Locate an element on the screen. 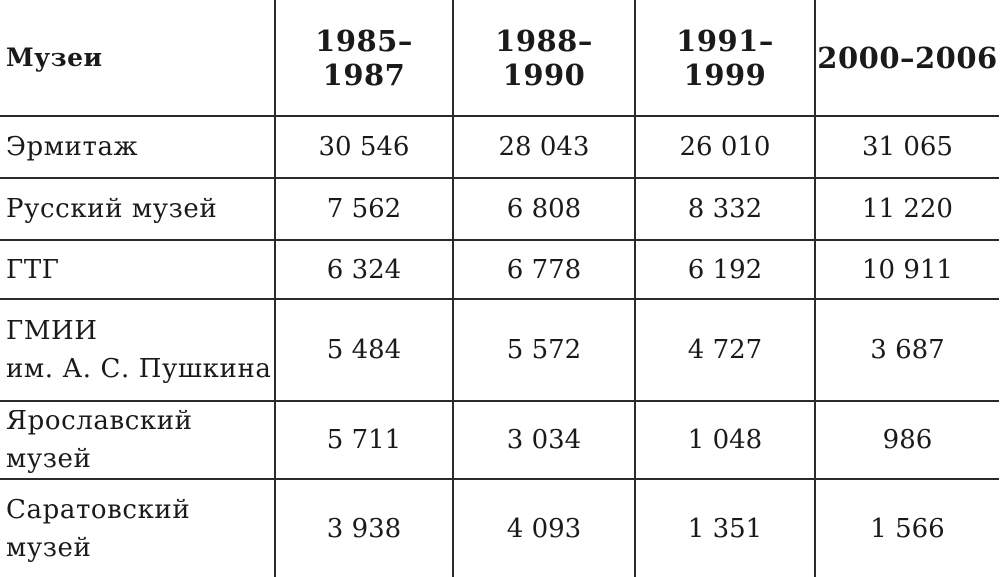 This screenshot has height=577, width=1000. table-row: ГТГ 6 324 6 778 6 192 10 911 is located at coordinates (499, 269).